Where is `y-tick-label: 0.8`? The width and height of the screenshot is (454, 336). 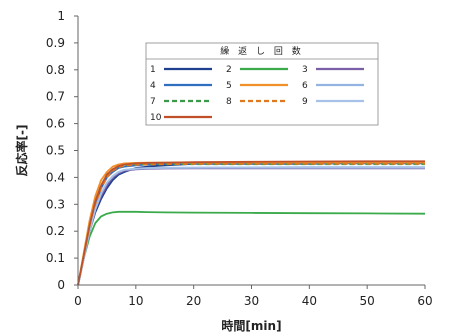 y-tick-label: 0.8 is located at coordinates (55, 70).